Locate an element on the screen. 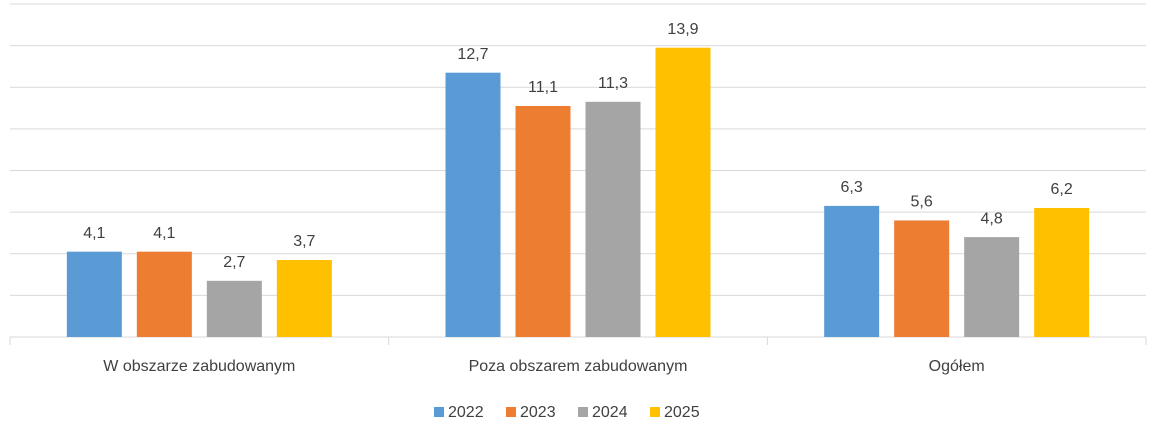  data-label: 6,3 is located at coordinates (852, 187).